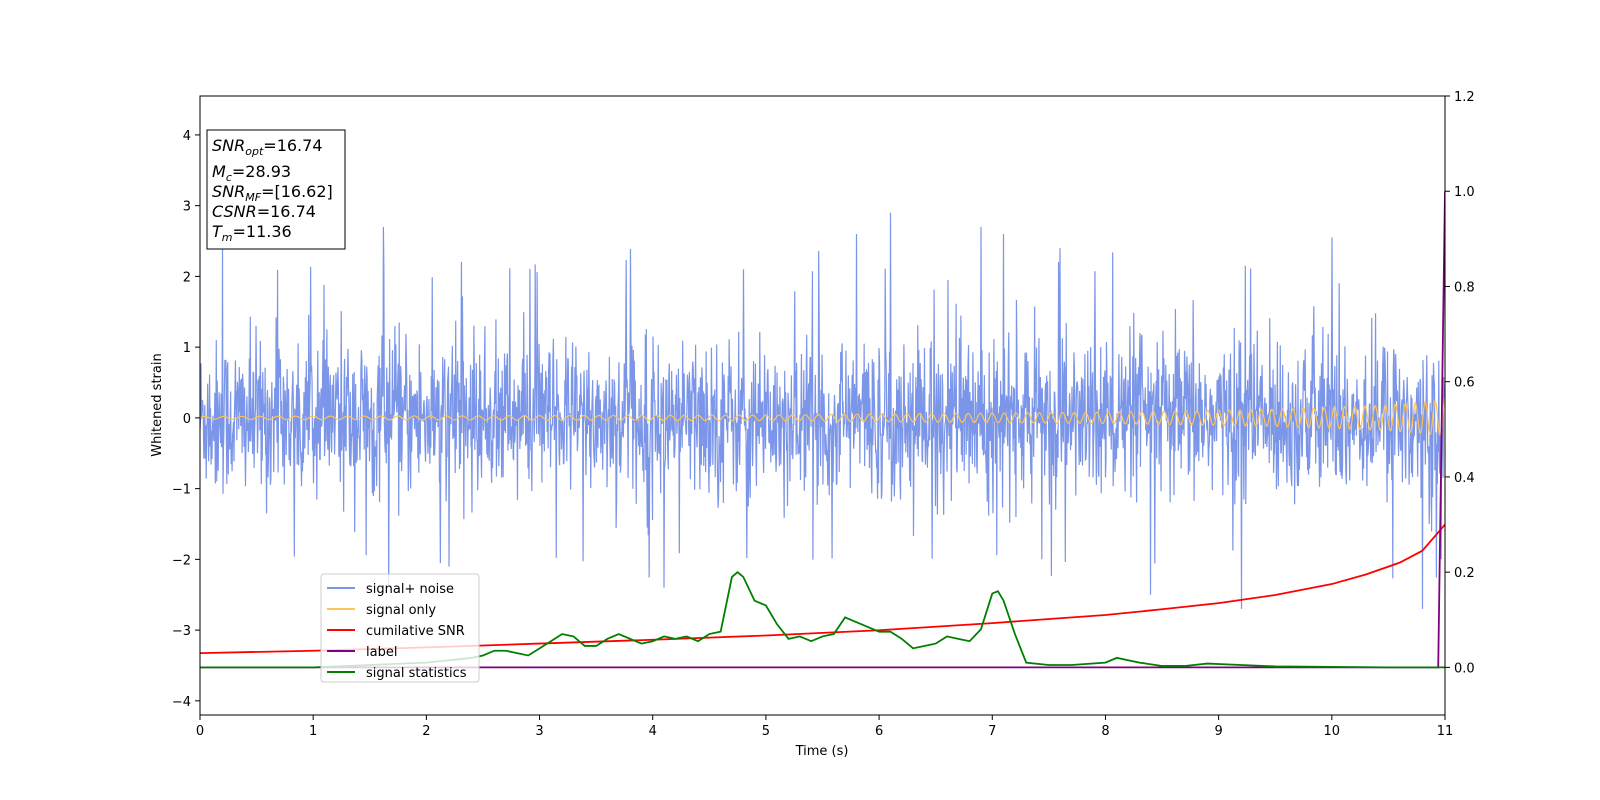 This screenshot has width=1600, height=800. I want to click on y2-tick-label: 0.6, so click(1464, 383).